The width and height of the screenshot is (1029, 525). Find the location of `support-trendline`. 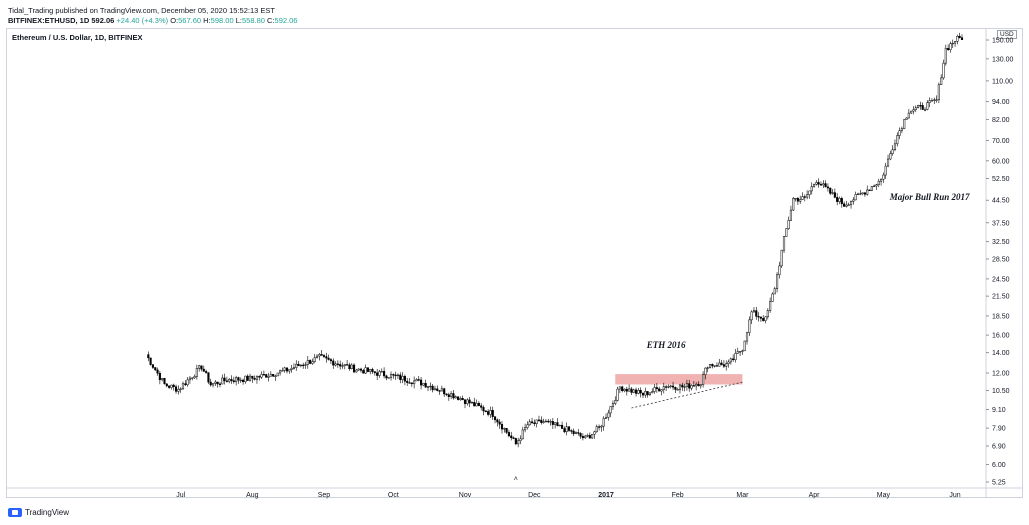

support-trendline is located at coordinates (687, 395).